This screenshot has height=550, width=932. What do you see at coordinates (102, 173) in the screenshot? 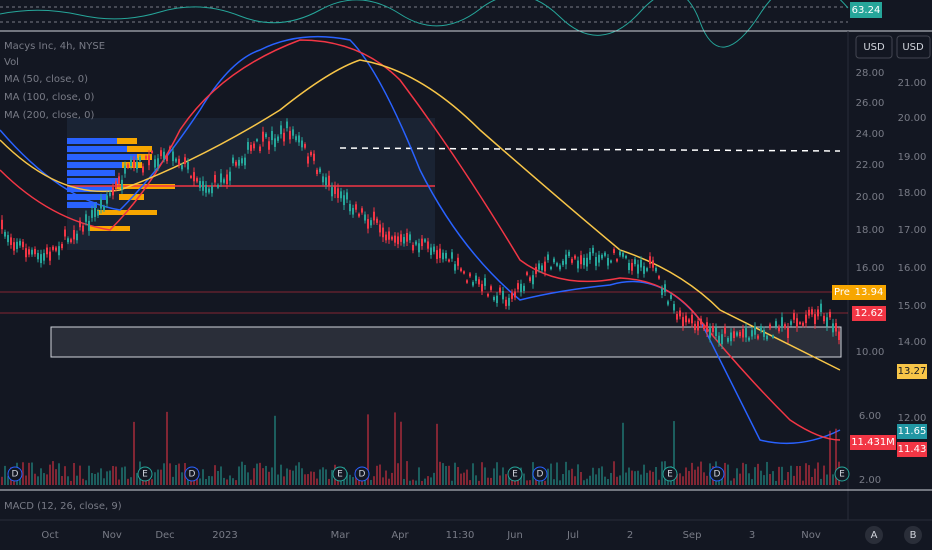
I see `profile-bars` at bounding box center [102, 173].